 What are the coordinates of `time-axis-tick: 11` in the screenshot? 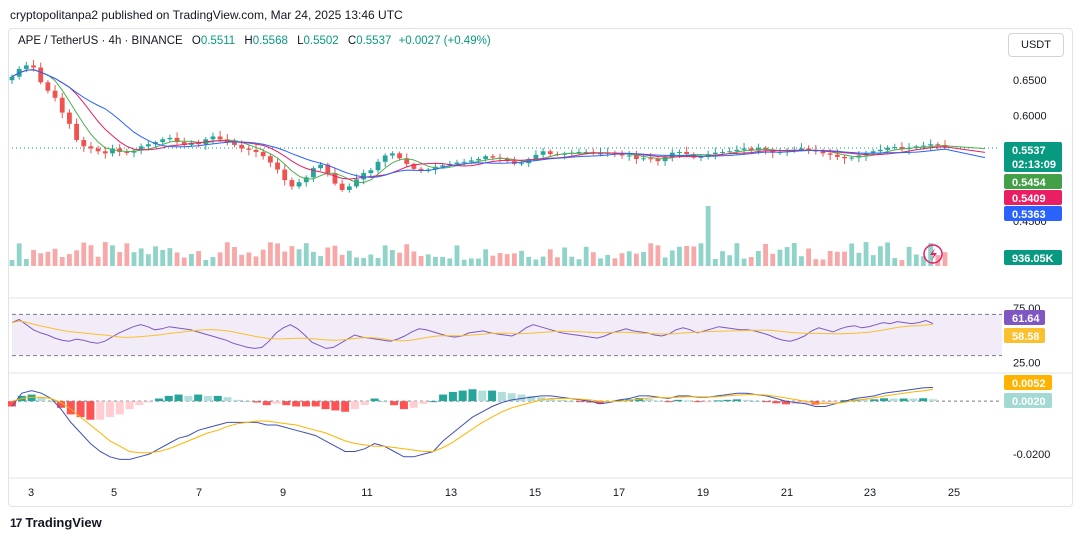 It's located at (366, 493).